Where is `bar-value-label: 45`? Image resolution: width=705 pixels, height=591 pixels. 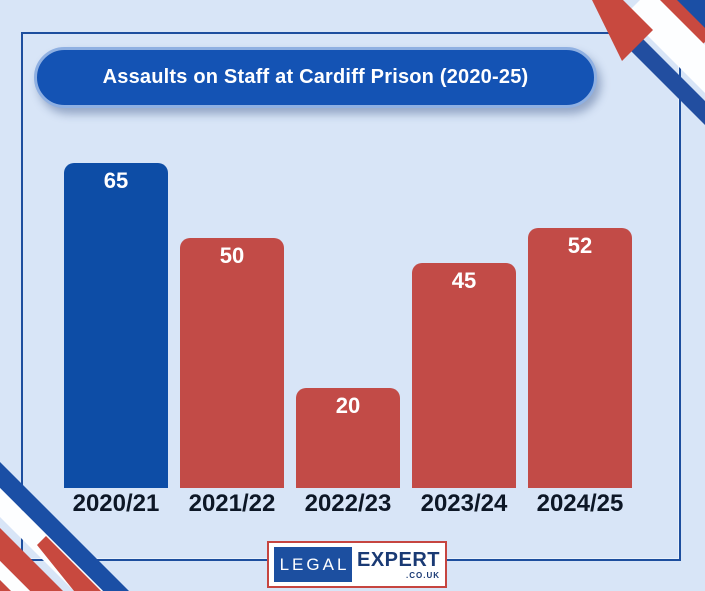
bar-value-label: 45 is located at coordinates (464, 280).